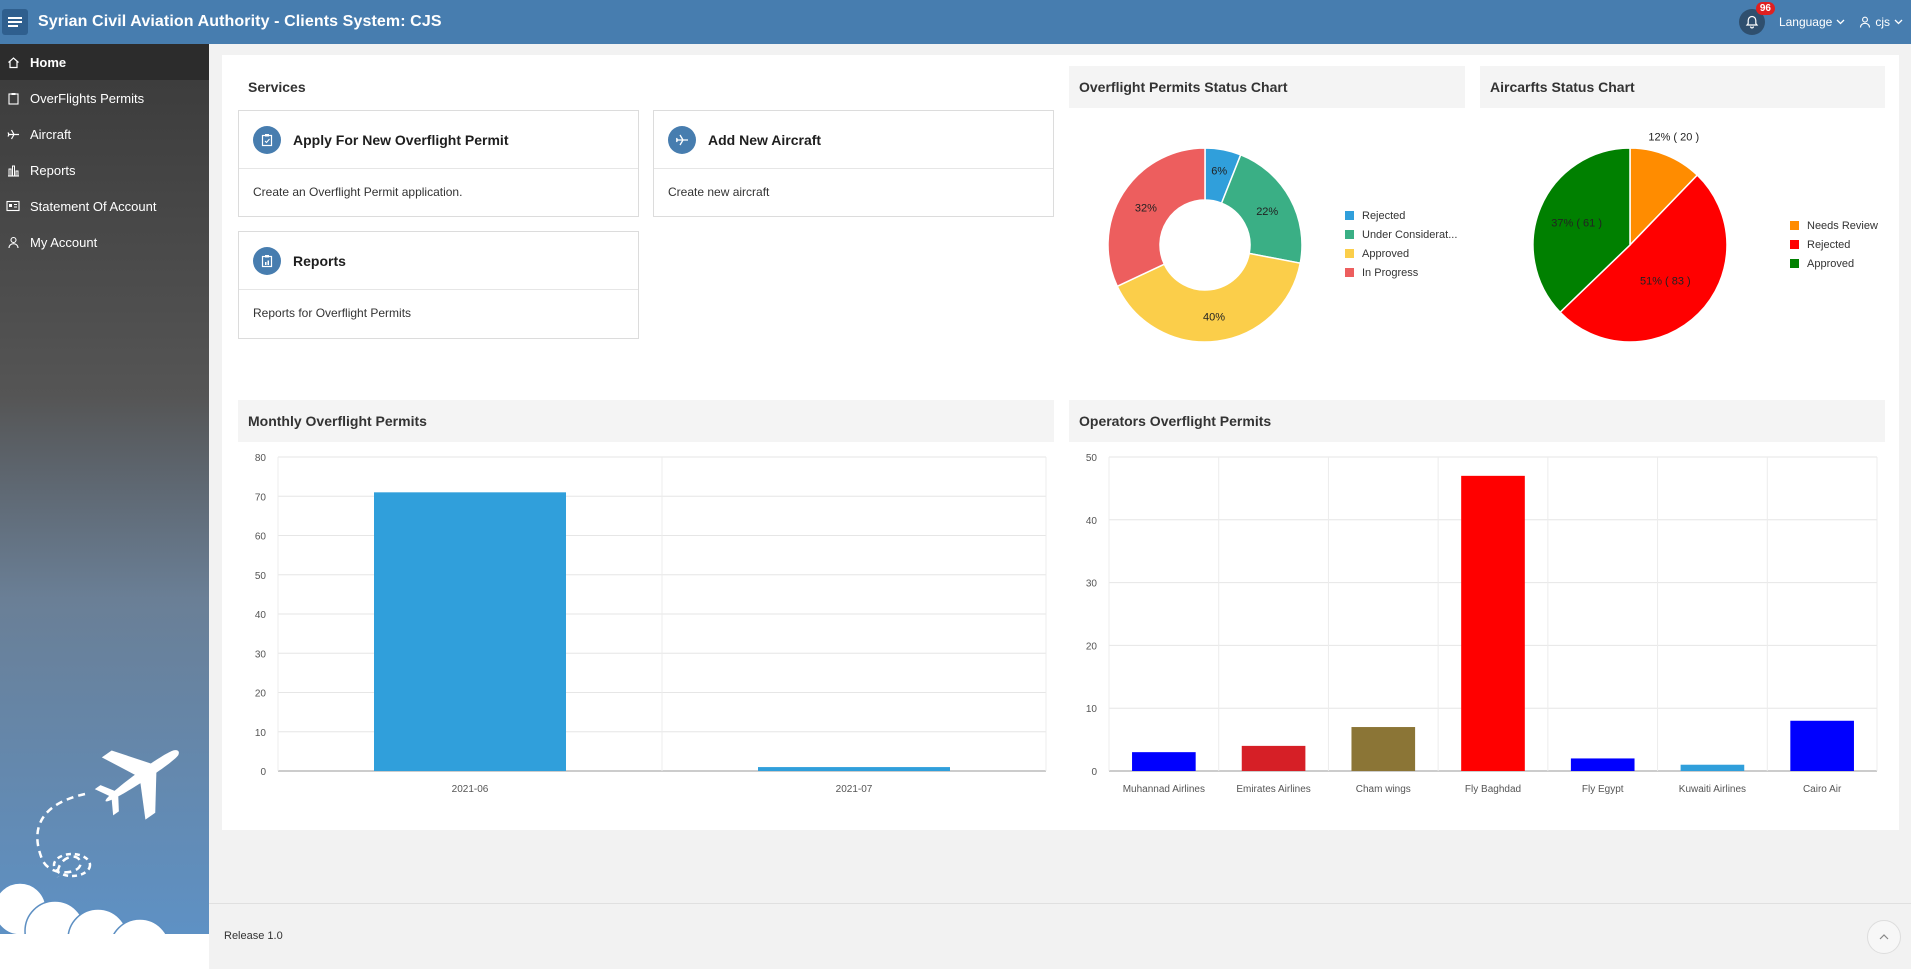  I want to click on card-description: Reports for Overflight Permits, so click(332, 313).